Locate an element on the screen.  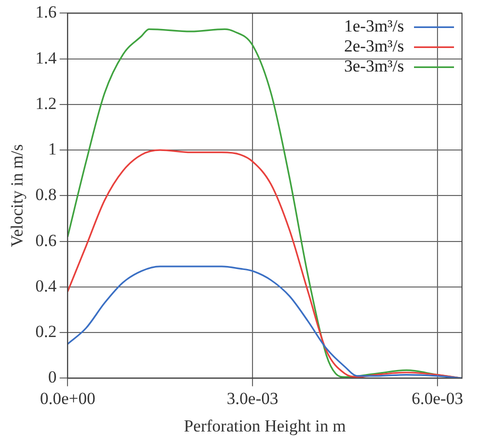
y-tick-label: 0.2 is located at coordinates (46, 332).